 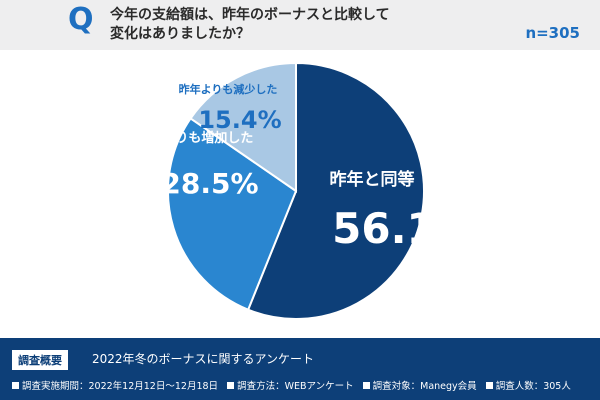 I want to click on header-bar: Q 今年の支給額は、昨年のボーナスと比較して 変化はありましたか？ n=305, so click(x=300, y=25).